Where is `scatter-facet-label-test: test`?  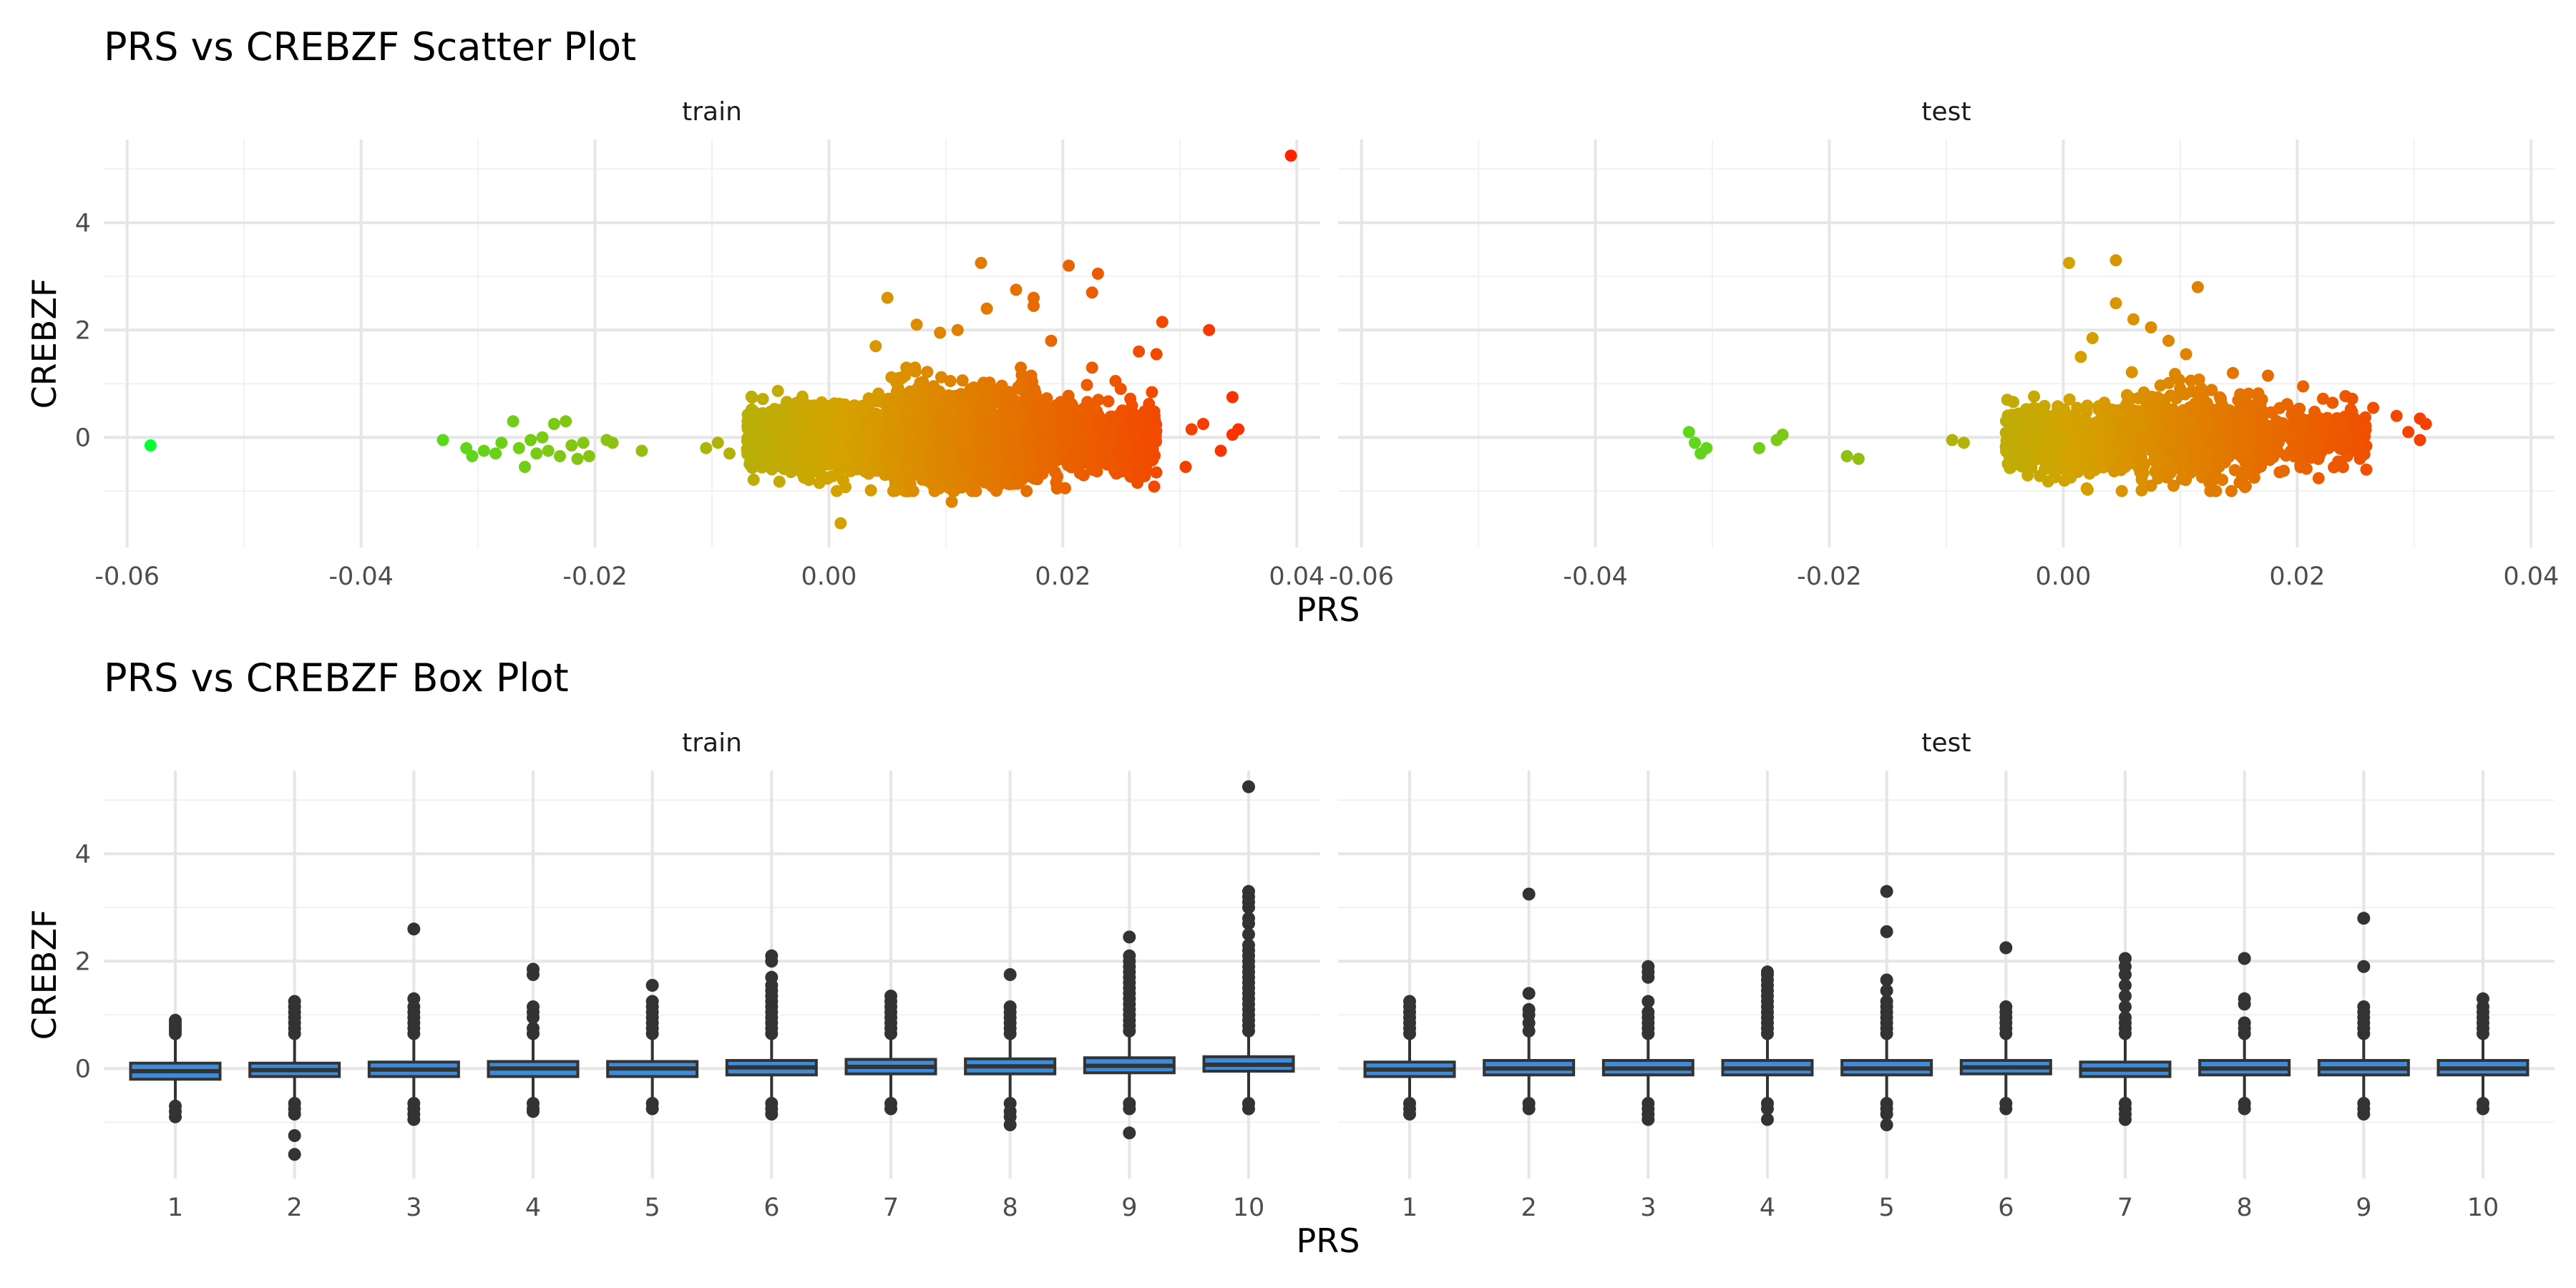 scatter-facet-label-test: test is located at coordinates (1946, 112).